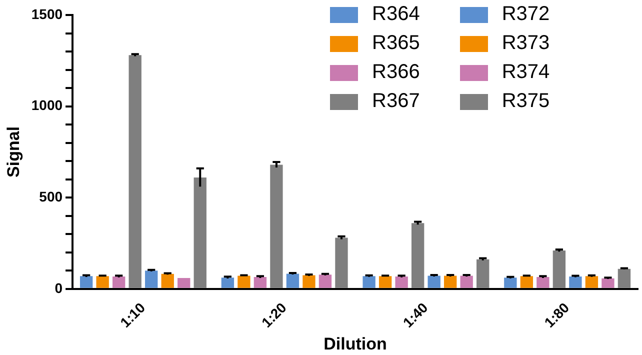 The width and height of the screenshot is (642, 355). I want to click on y-tick-label: 500, so click(51, 196).